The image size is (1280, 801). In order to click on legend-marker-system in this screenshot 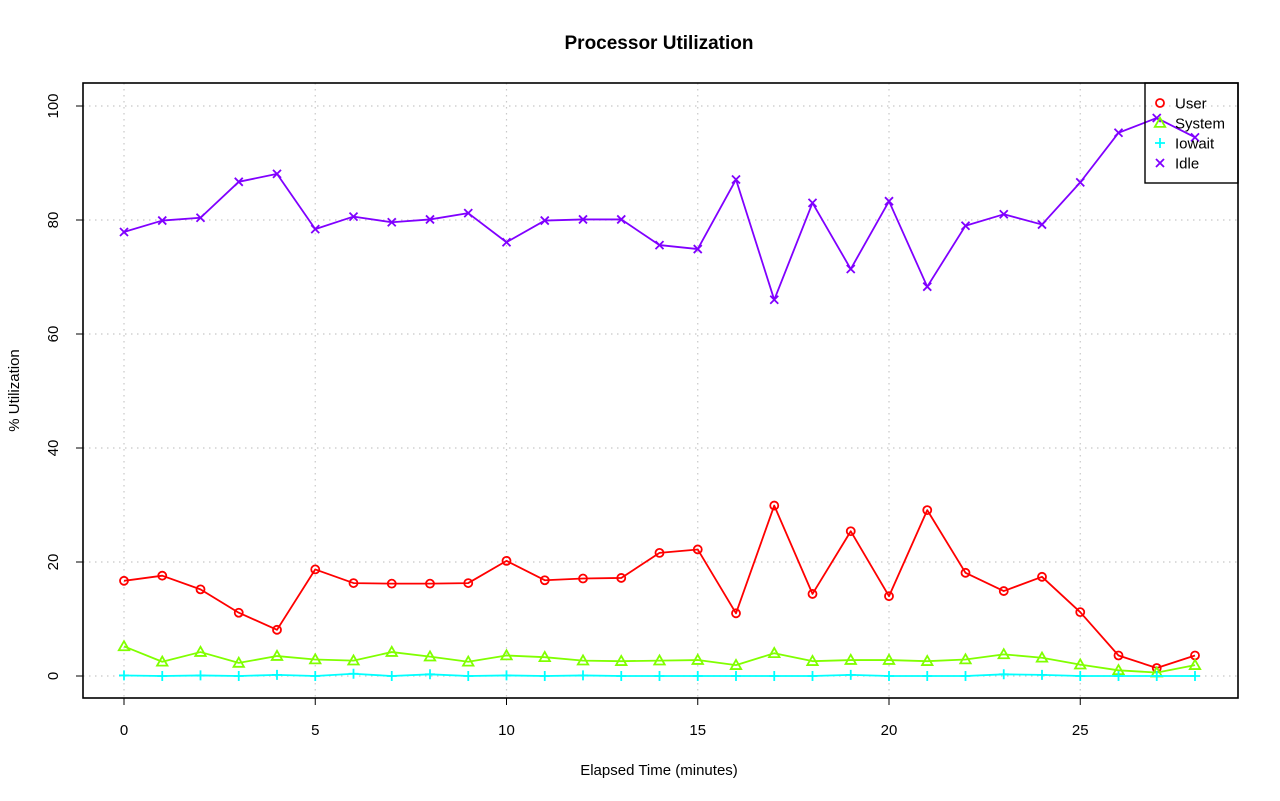, I will do `click(1160, 121)`.